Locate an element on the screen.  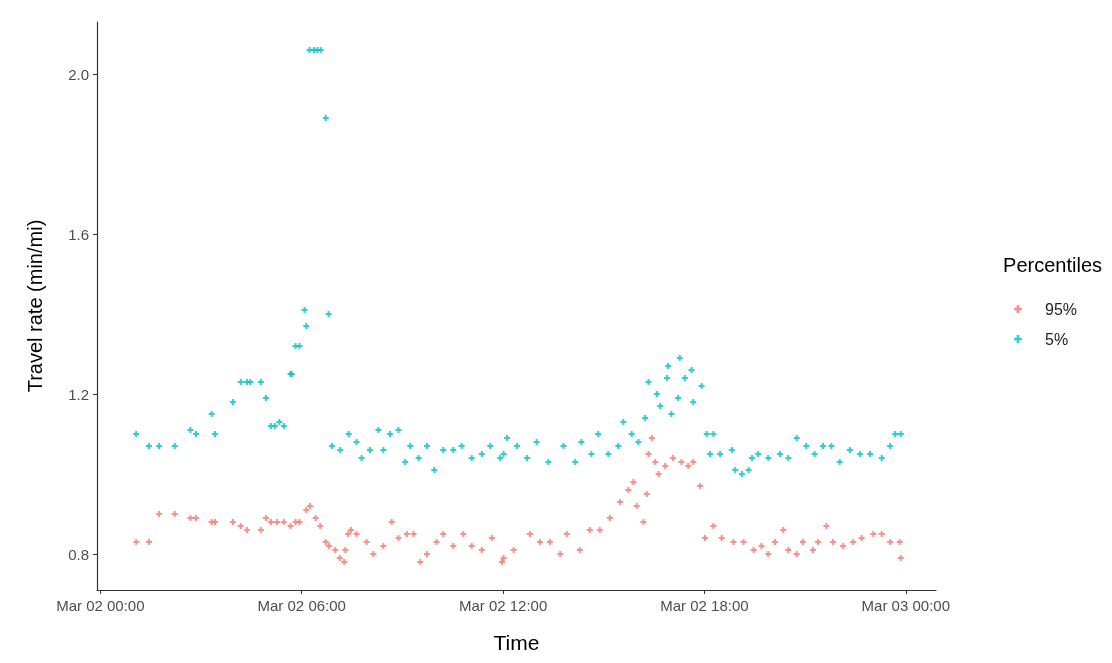
y-axis-title: Travel rate (min/mi) is located at coordinates (35, 306).